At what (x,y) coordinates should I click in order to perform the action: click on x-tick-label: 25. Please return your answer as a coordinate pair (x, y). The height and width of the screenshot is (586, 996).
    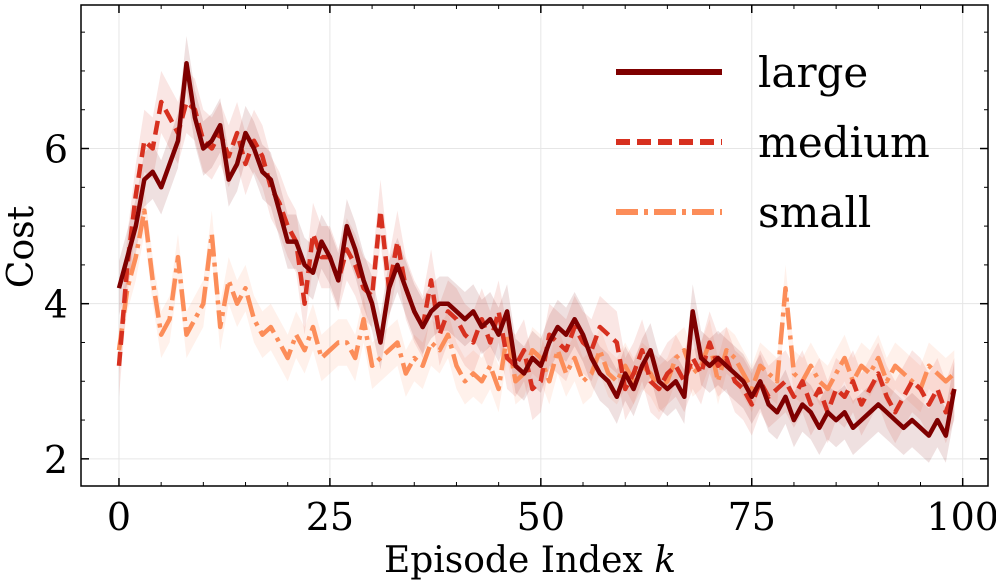
    Looking at the image, I should click on (330, 517).